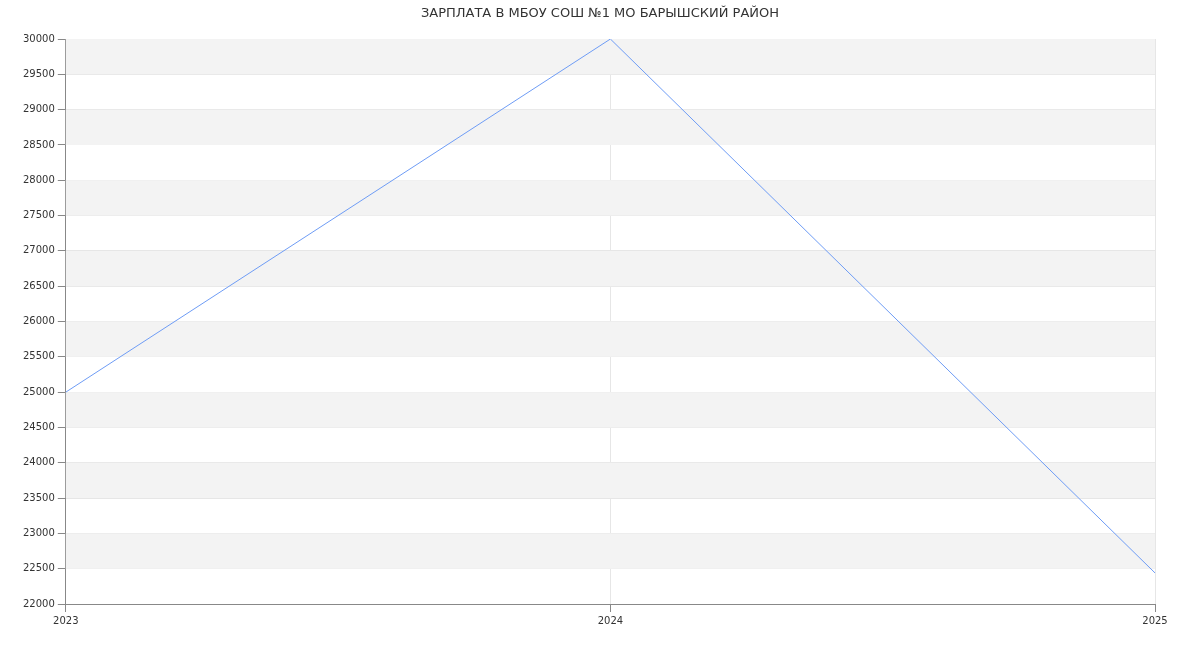 This screenshot has height=650, width=1200. What do you see at coordinates (39, 285) in the screenshot?
I see `y-tick-label: 26500` at bounding box center [39, 285].